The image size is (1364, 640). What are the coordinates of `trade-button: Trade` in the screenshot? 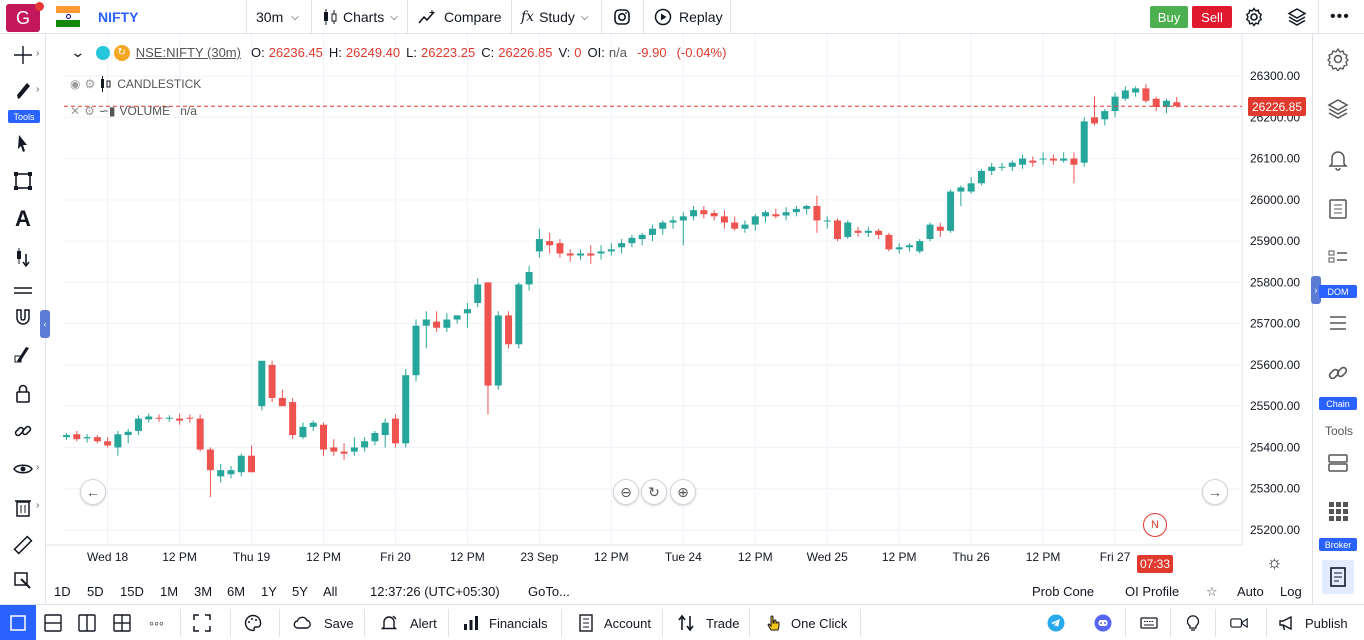 It's located at (708, 622).